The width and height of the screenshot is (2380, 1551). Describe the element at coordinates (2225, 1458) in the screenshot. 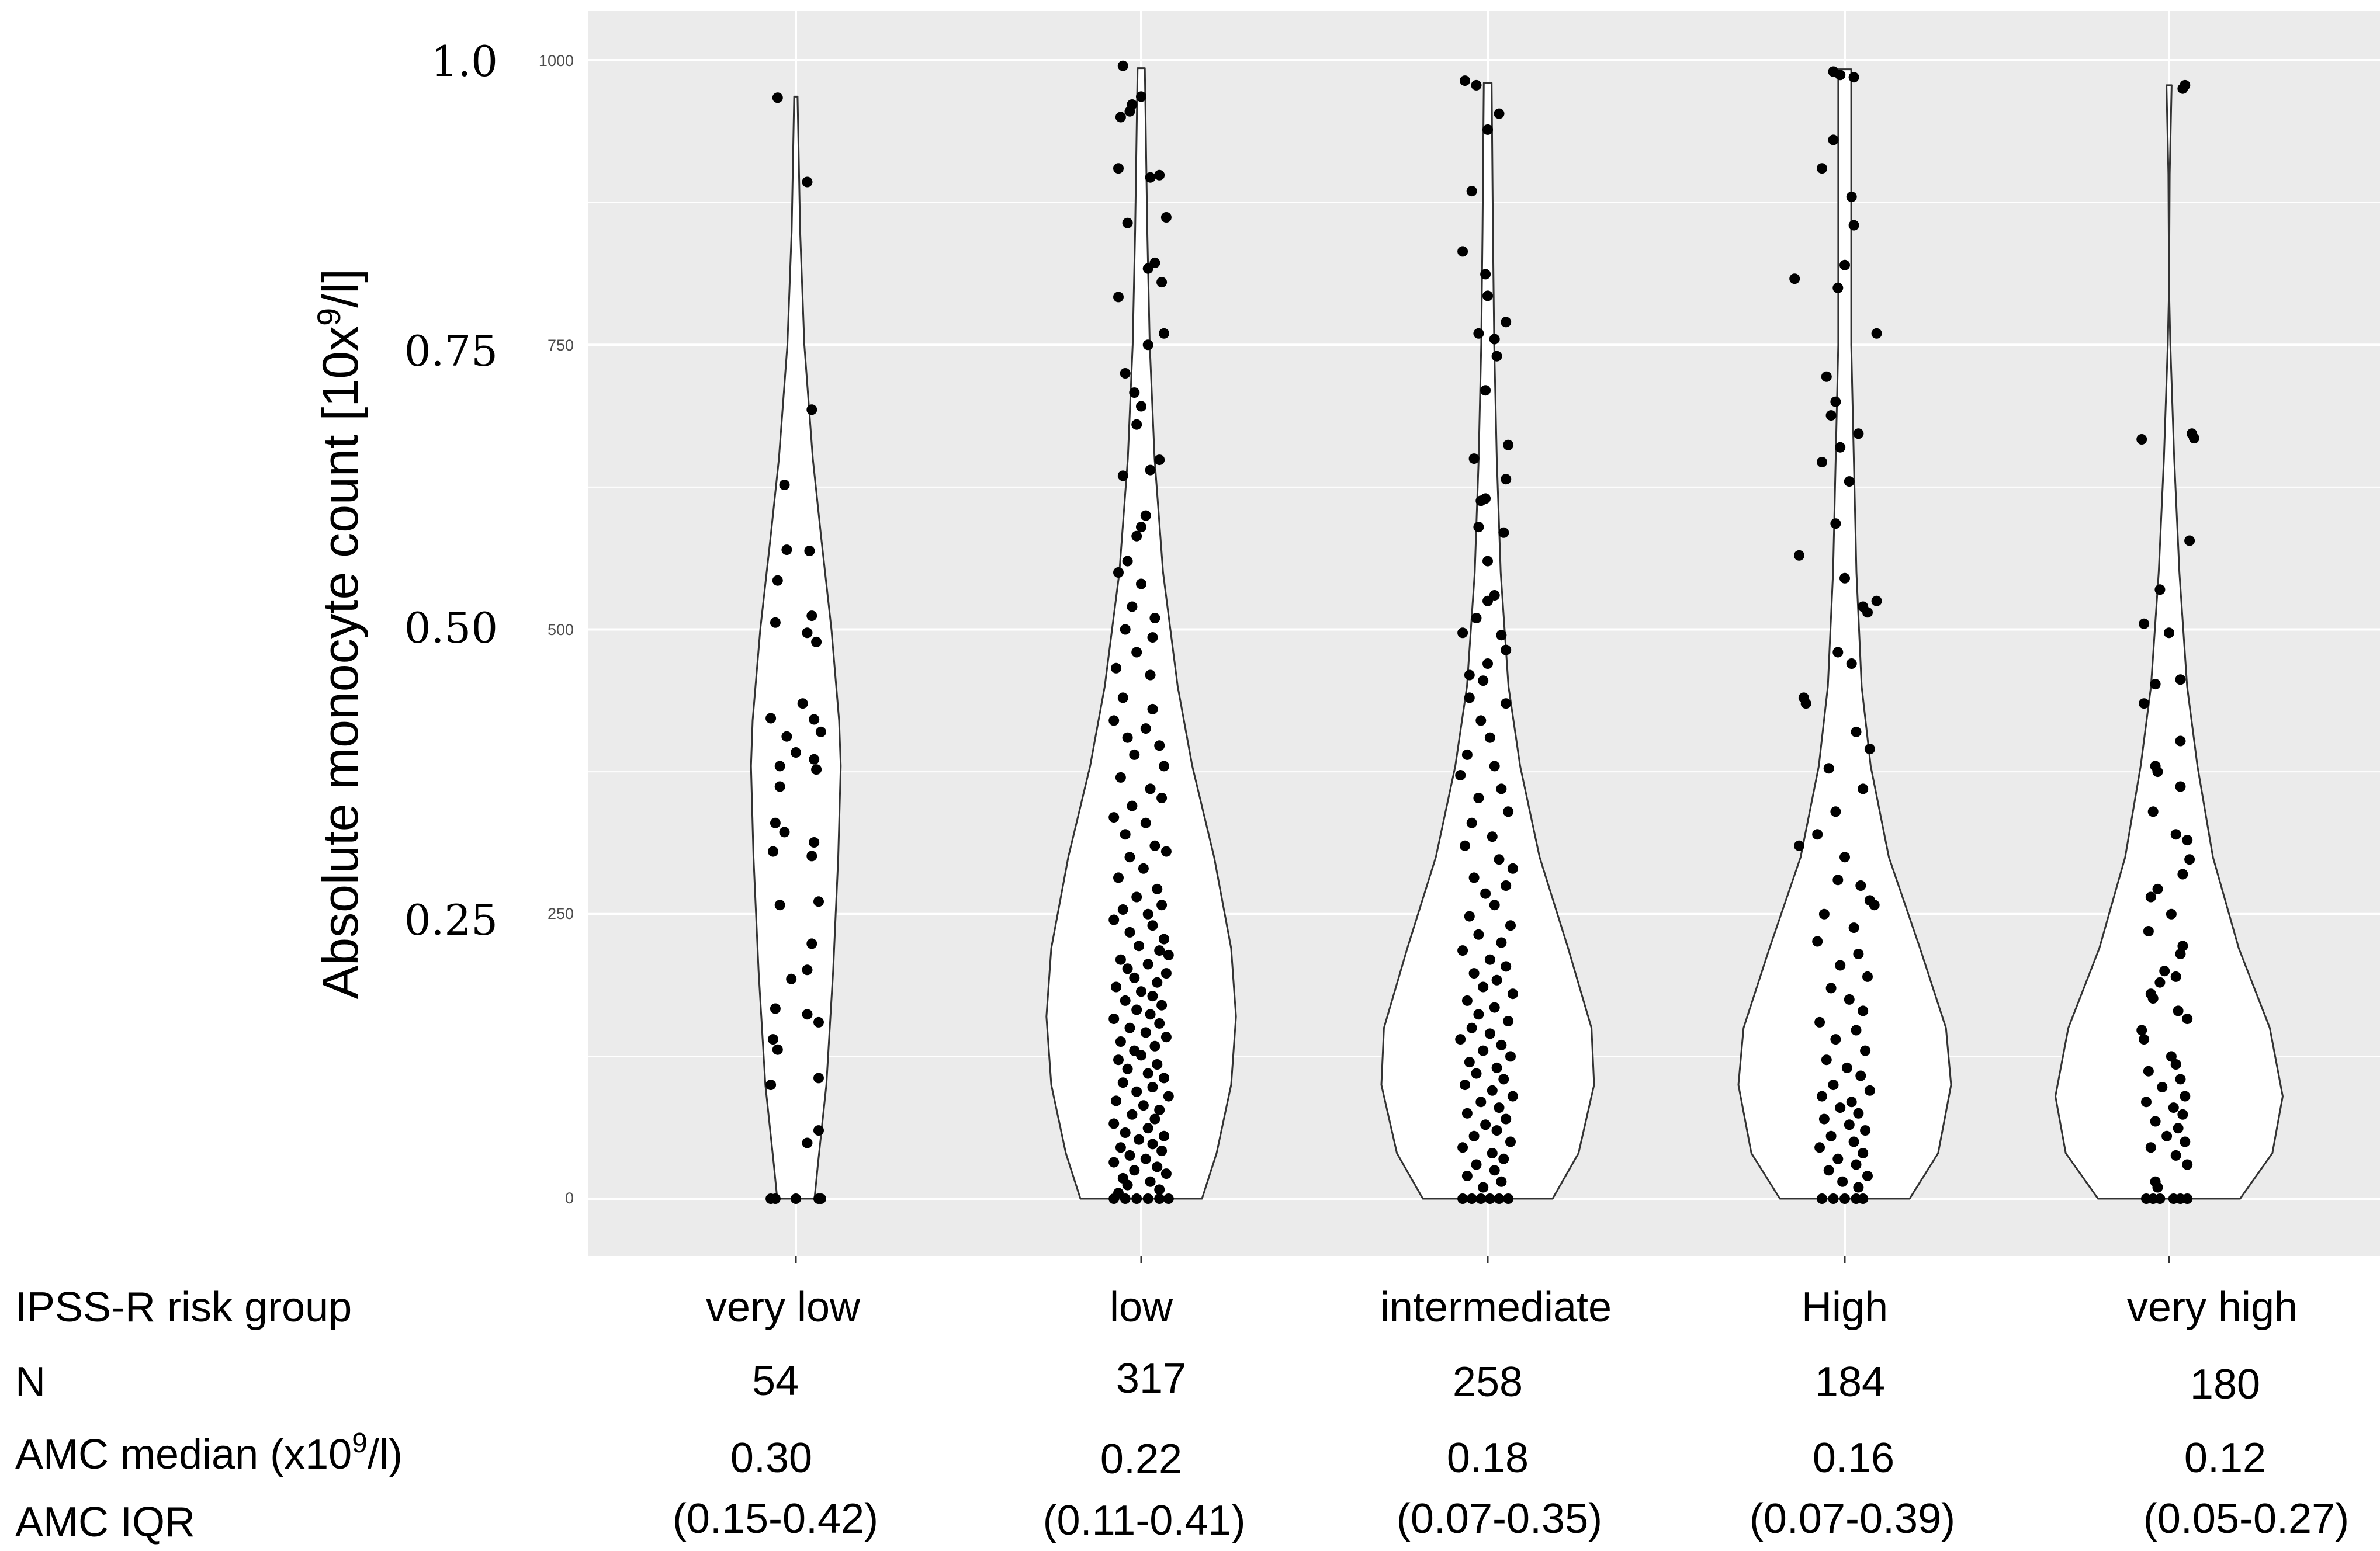

I see `median-value: 0.12` at that location.